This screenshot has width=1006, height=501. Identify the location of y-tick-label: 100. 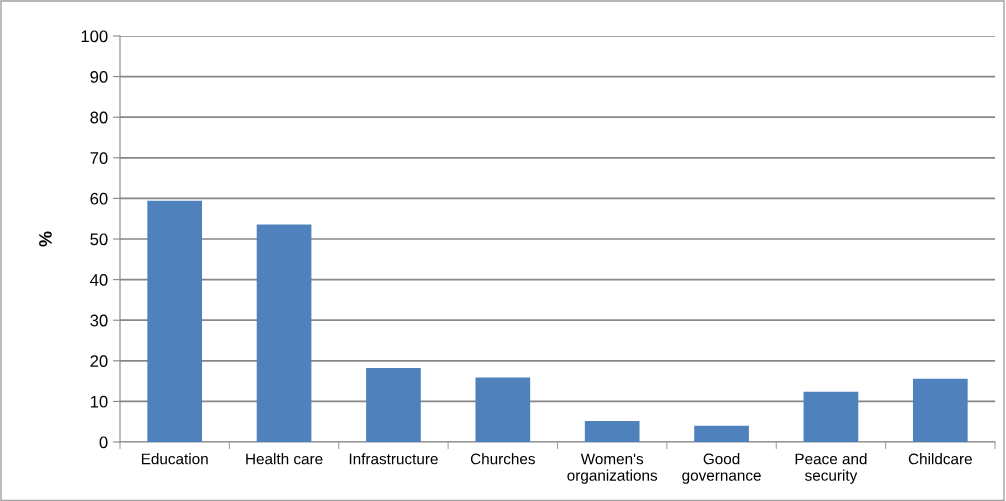
(94, 36).